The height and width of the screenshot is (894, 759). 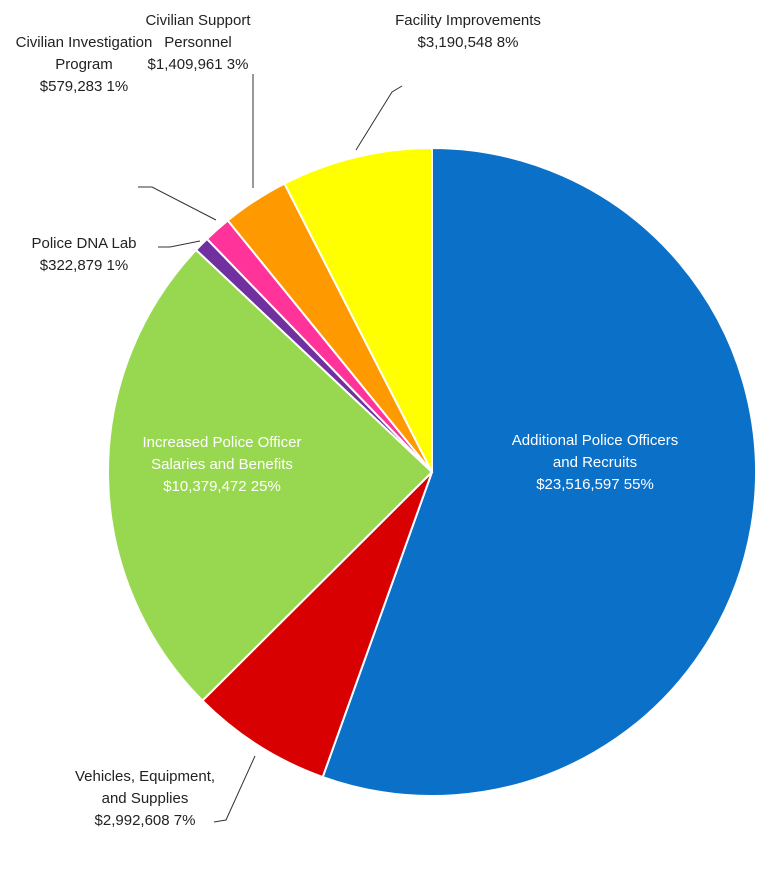 What do you see at coordinates (468, 20) in the screenshot?
I see `category-label: Facility Improvements` at bounding box center [468, 20].